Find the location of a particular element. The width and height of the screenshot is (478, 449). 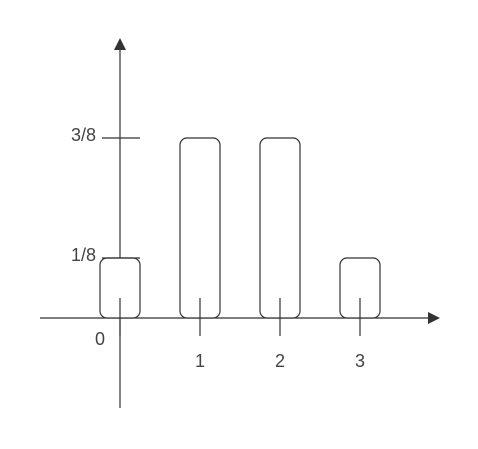

x-tick-label-0: 0 is located at coordinates (100, 339).